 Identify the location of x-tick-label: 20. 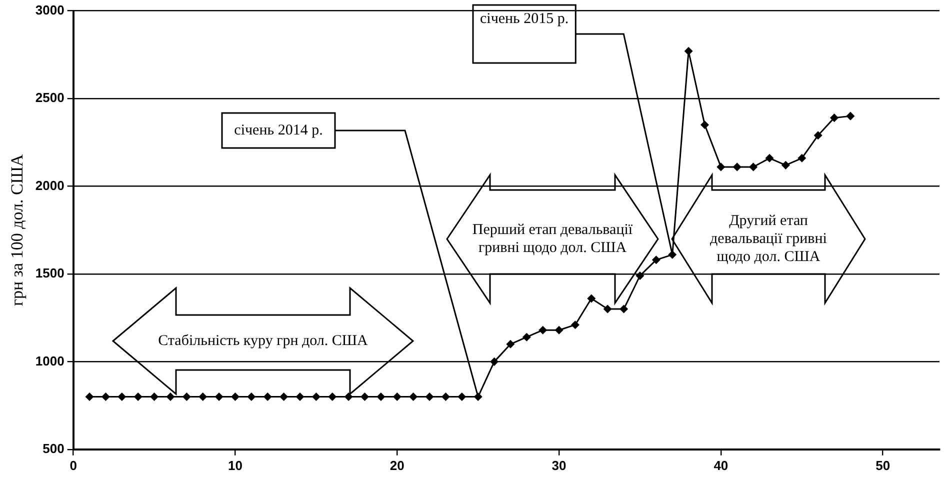
(397, 465).